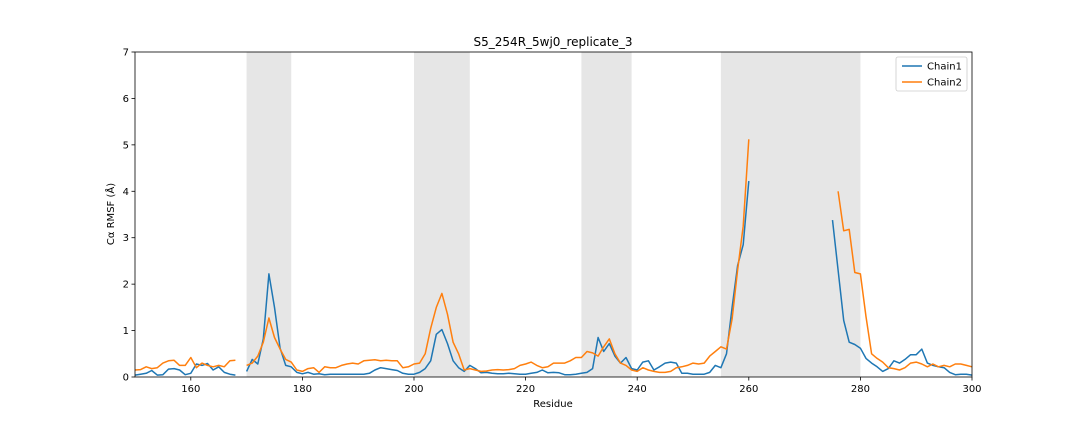 This screenshot has height=432, width=1080. I want to click on legend: Chain1 Chain2, so click(931, 74).